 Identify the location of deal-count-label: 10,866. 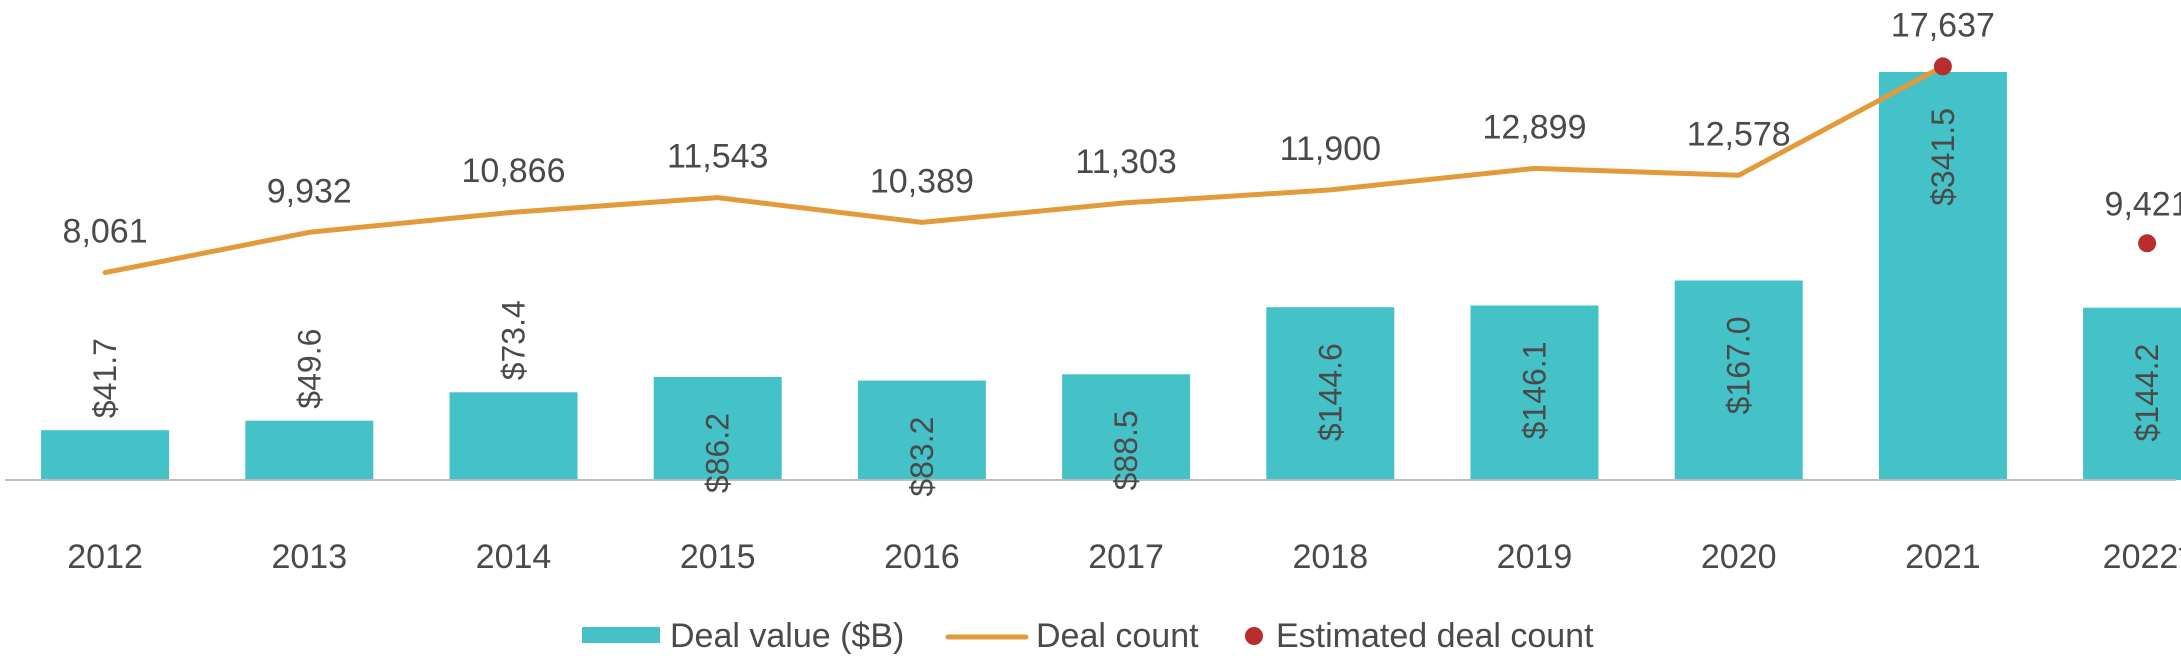
(514, 171).